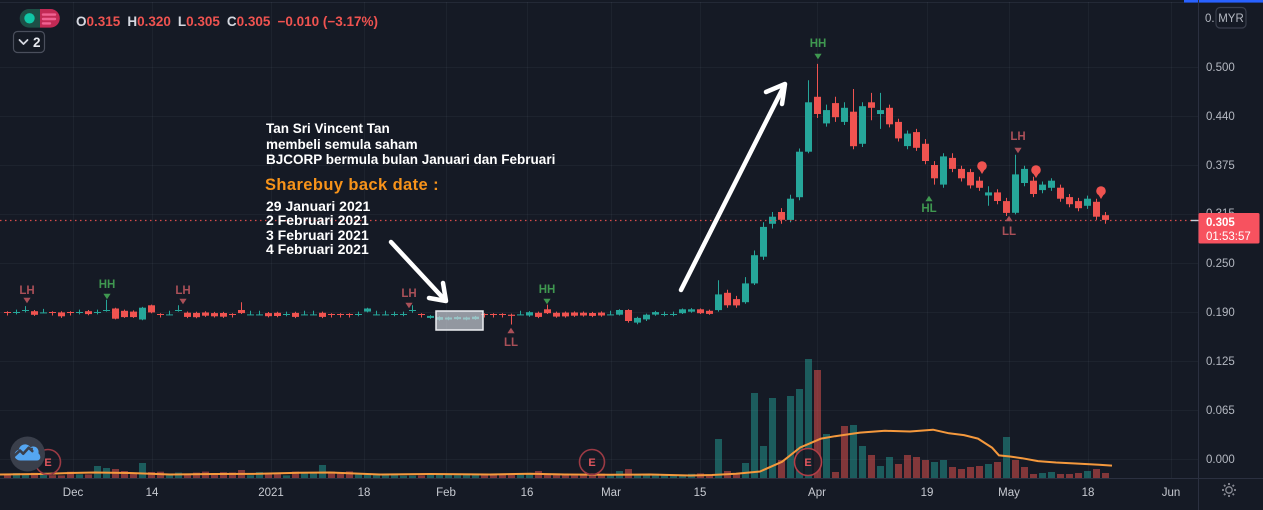 The image size is (1263, 510). Describe the element at coordinates (152, 493) in the screenshot. I see `svg-text: 14` at that location.